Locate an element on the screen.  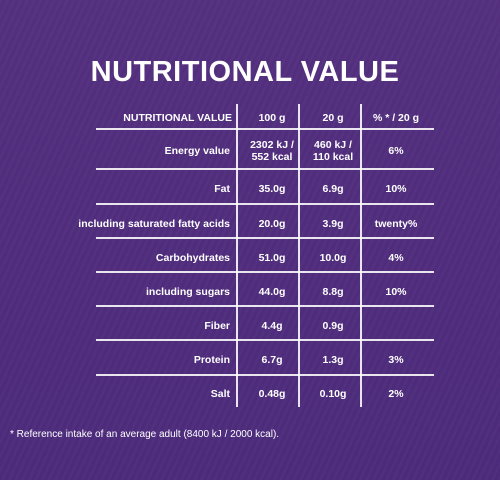
fat-percent: 10% is located at coordinates (396, 189).